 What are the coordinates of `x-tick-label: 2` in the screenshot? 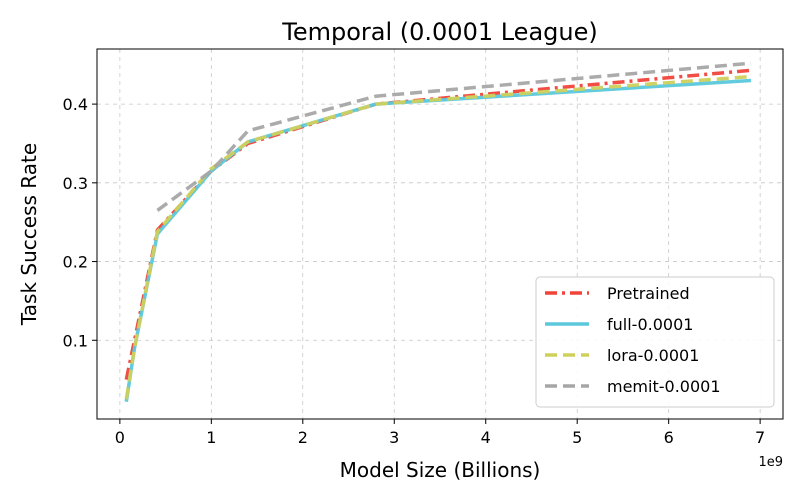 It's located at (303, 437).